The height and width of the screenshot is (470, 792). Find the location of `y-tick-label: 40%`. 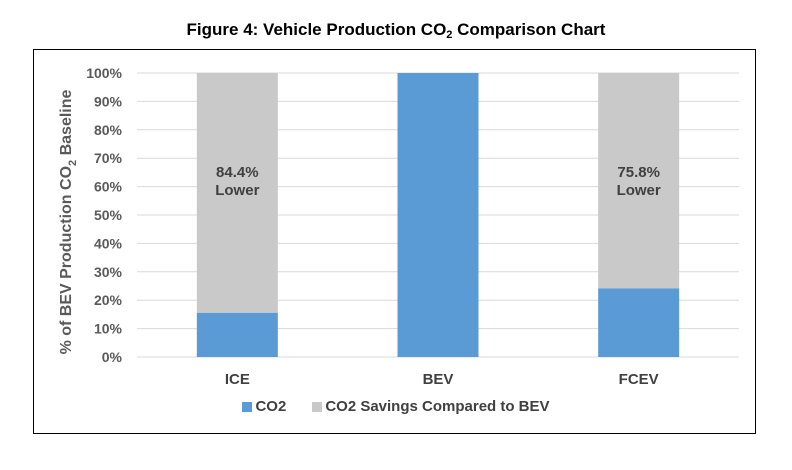

y-tick-label: 40% is located at coordinates (108, 243).